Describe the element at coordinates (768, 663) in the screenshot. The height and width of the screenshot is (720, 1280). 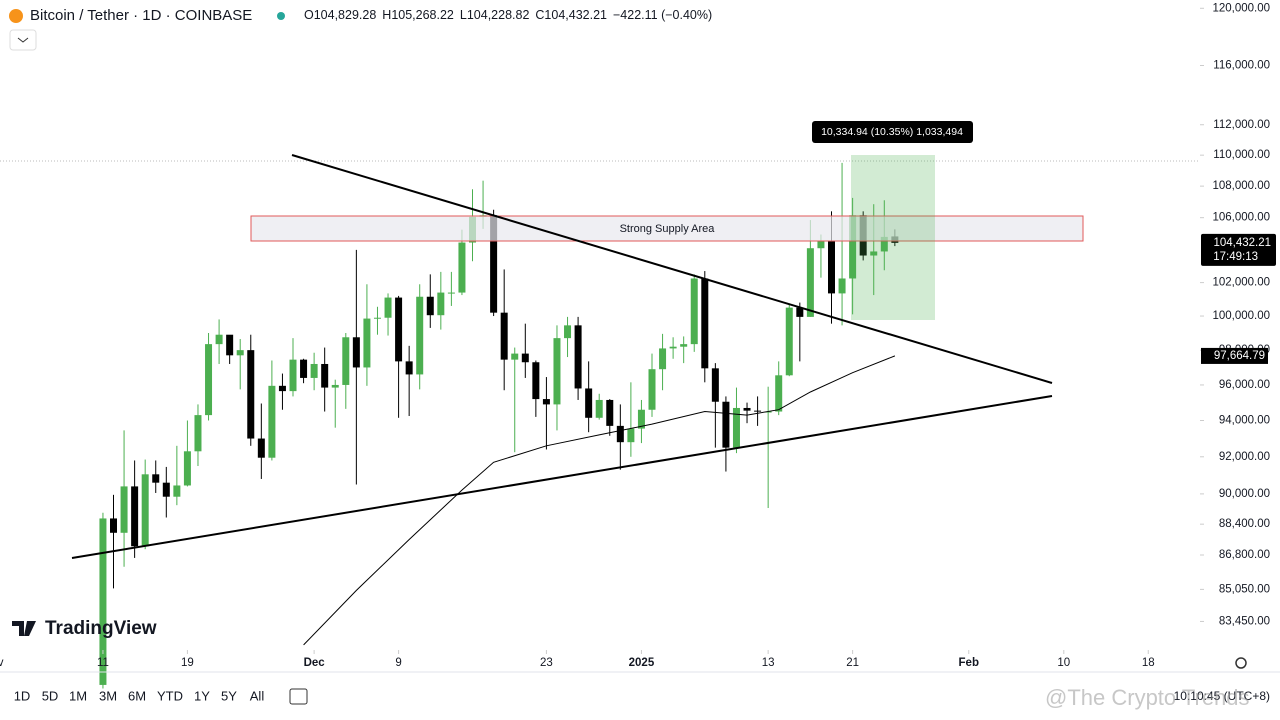
I see `x-tick-label: 13` at that location.